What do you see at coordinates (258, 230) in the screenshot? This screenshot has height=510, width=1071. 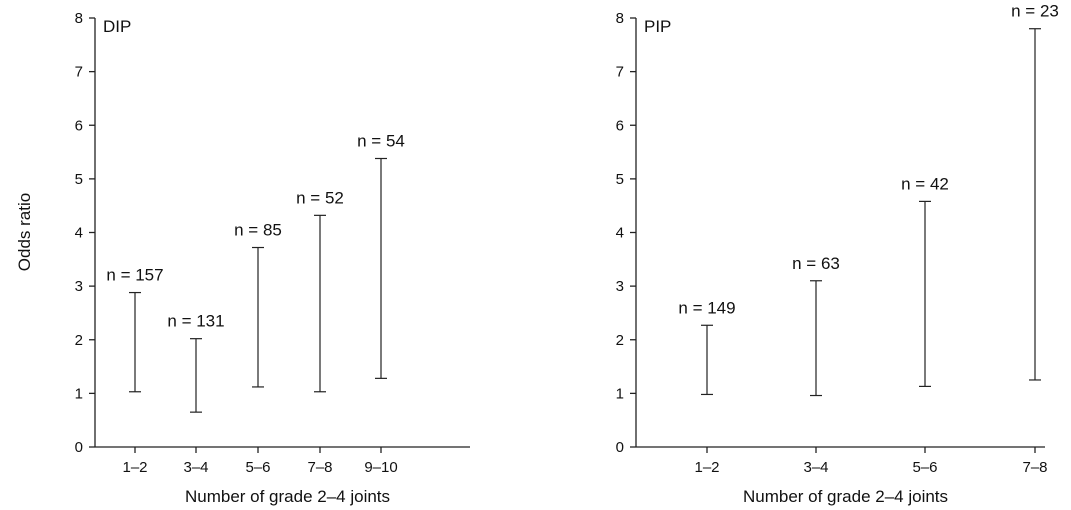 I see `sample-size-label: n = 85` at bounding box center [258, 230].